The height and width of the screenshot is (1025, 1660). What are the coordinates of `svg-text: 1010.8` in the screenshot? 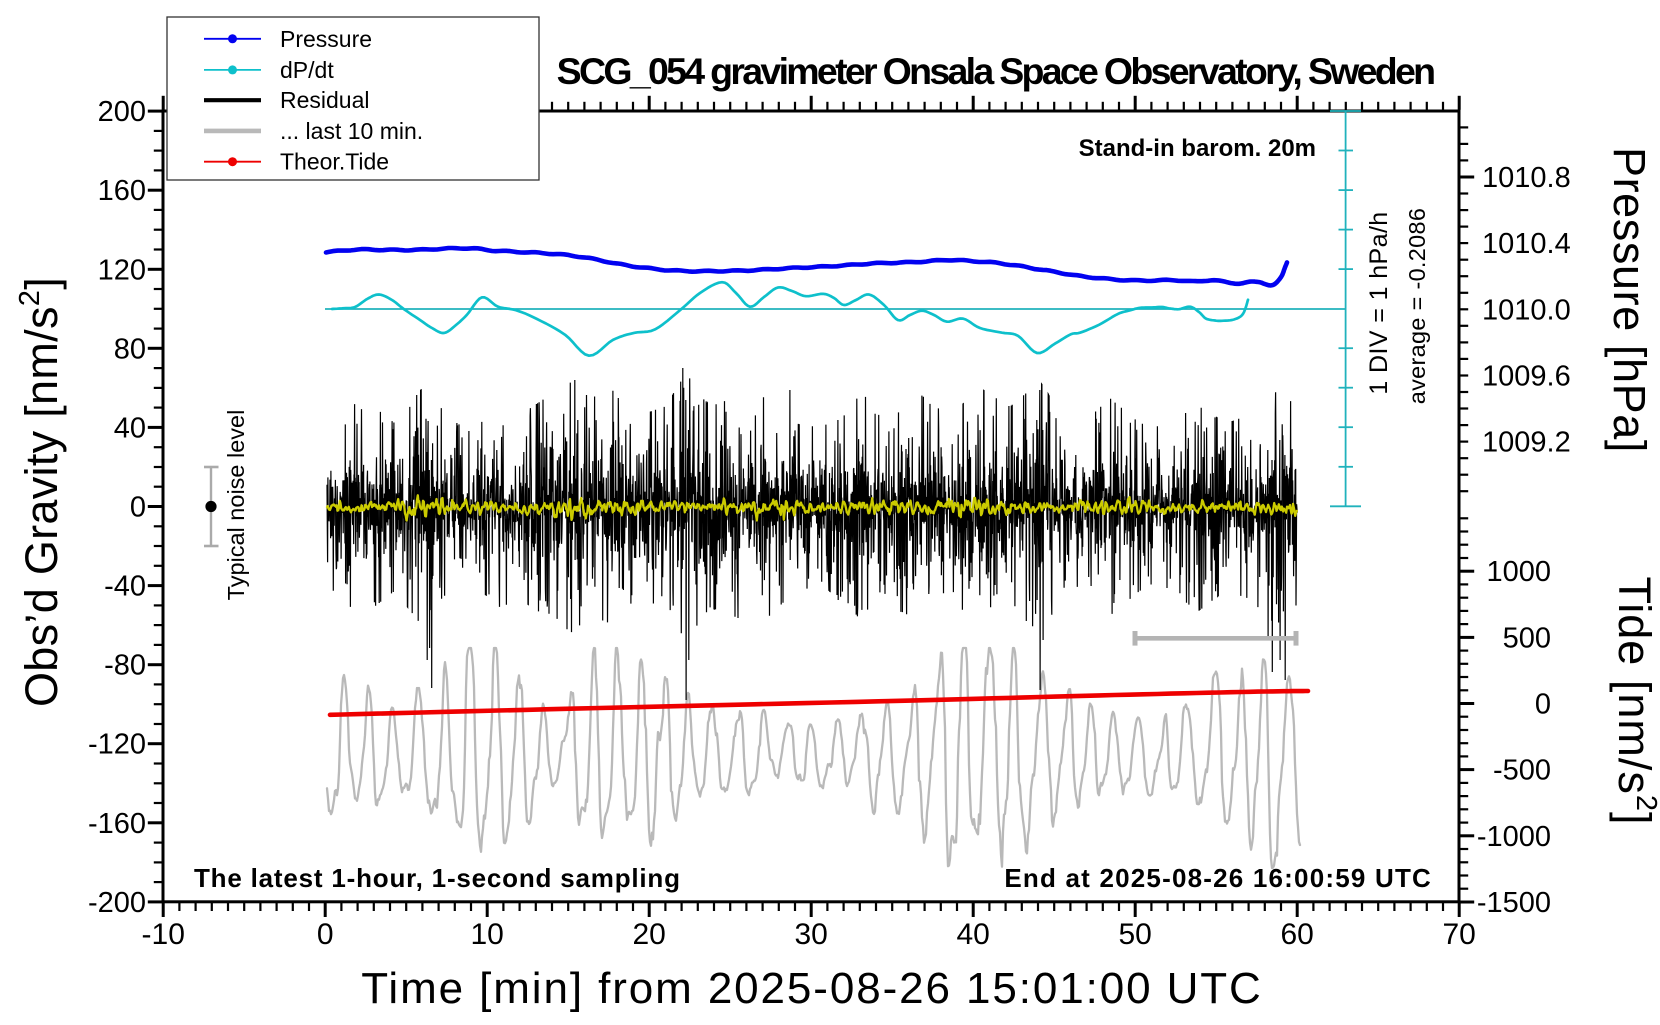 It's located at (1526, 178).